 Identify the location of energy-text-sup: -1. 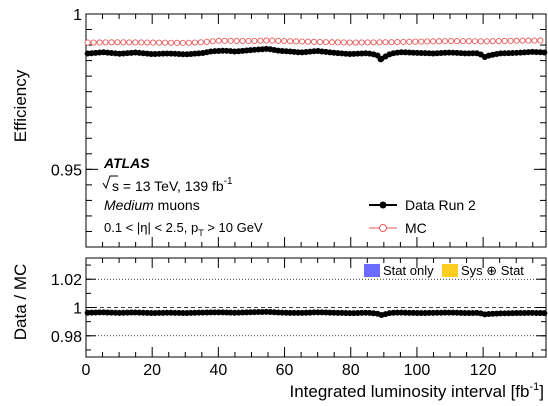
(228, 181).